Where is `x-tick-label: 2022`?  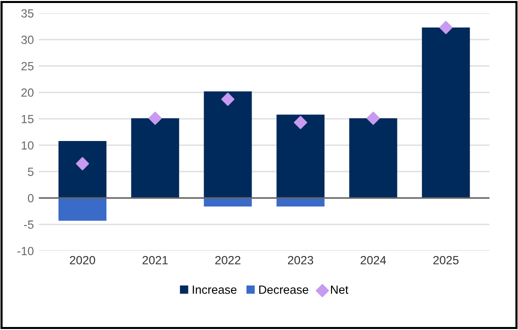 x-tick-label: 2022 is located at coordinates (227, 260).